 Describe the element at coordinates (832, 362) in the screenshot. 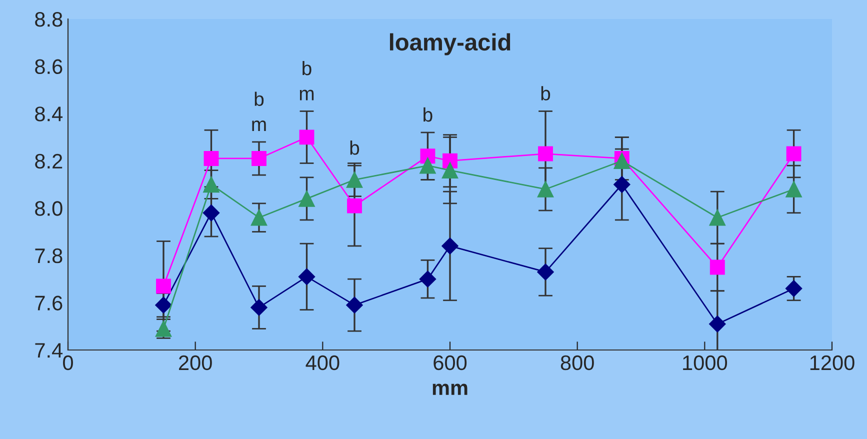

I see `x-tick-label: 1200` at that location.